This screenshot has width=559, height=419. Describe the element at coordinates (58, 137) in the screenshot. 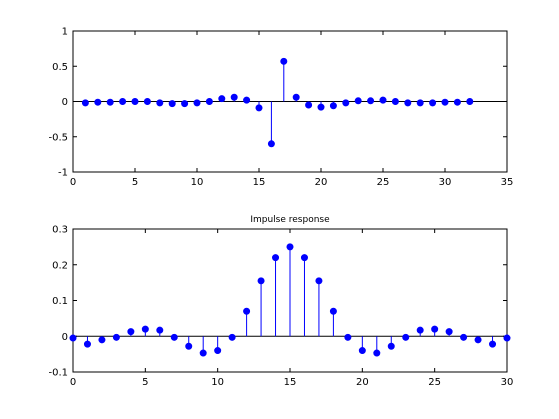

I see `y-tick-label: -0.5` at that location.